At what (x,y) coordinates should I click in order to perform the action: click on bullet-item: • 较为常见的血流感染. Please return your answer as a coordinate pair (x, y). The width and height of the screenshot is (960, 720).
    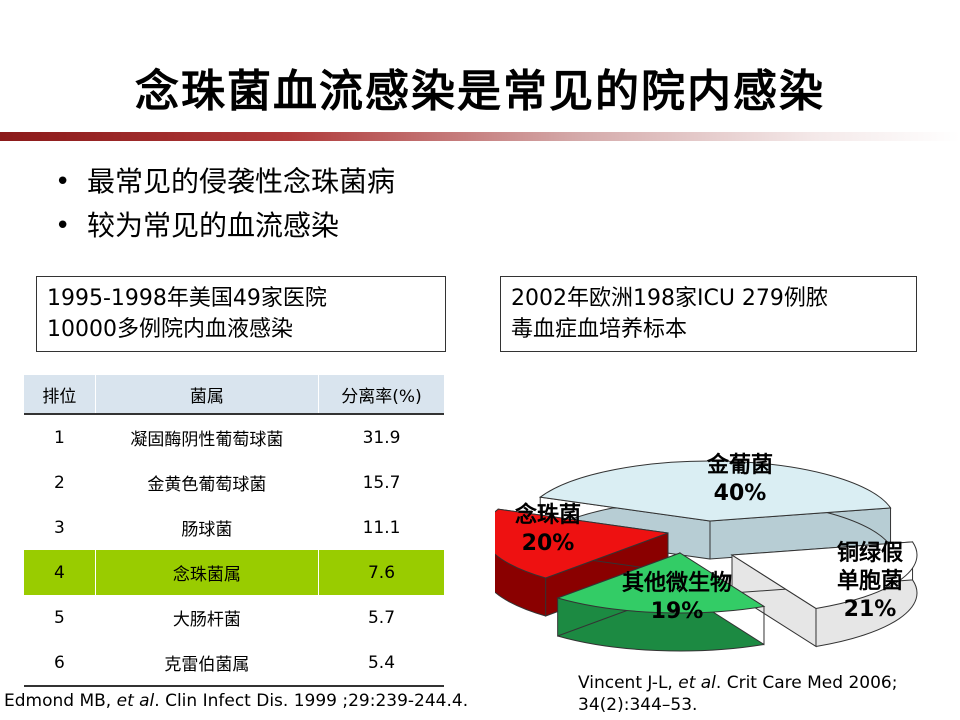
    Looking at the image, I should click on (225, 226).